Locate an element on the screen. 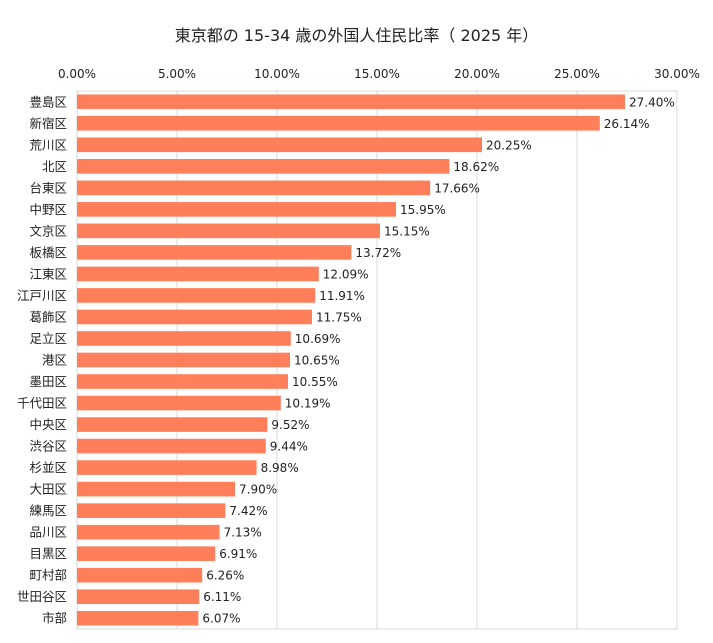 The height and width of the screenshot is (643, 713). data-label: 18.62% is located at coordinates (476, 167).